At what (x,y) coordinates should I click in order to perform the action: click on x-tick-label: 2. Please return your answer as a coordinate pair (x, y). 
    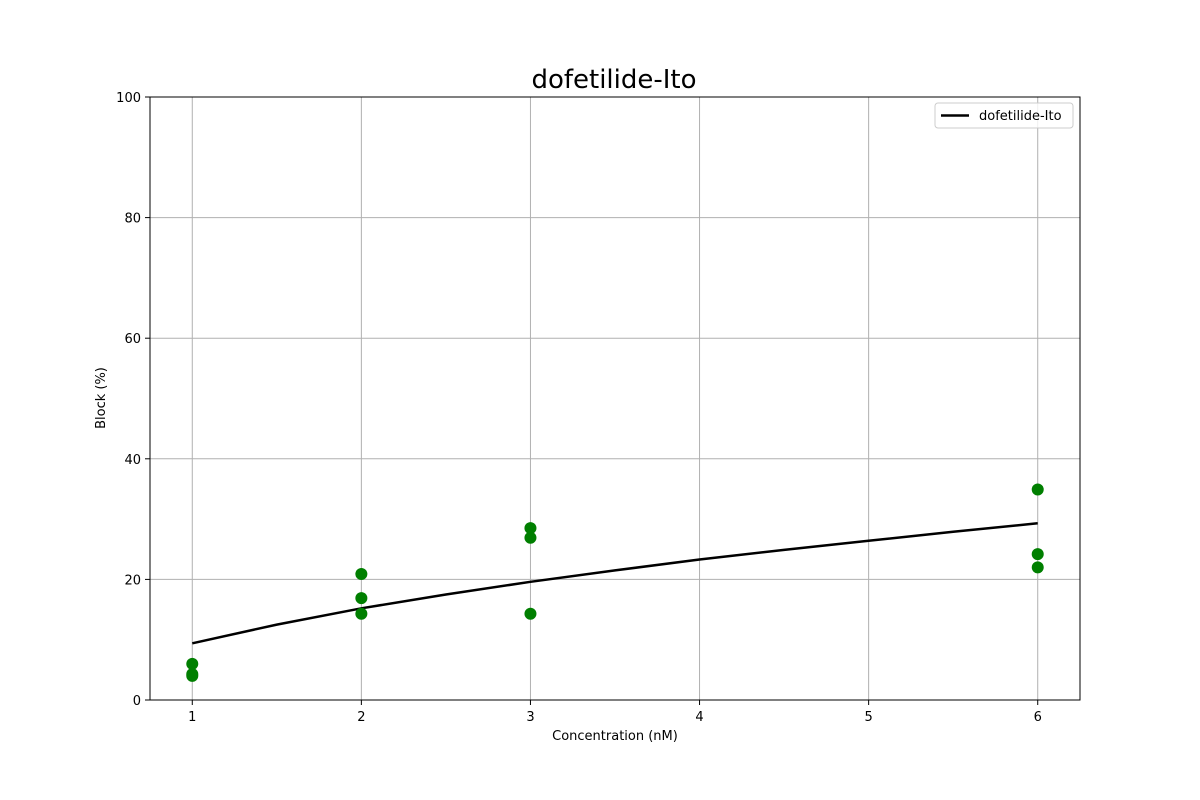
    Looking at the image, I should click on (361, 717).